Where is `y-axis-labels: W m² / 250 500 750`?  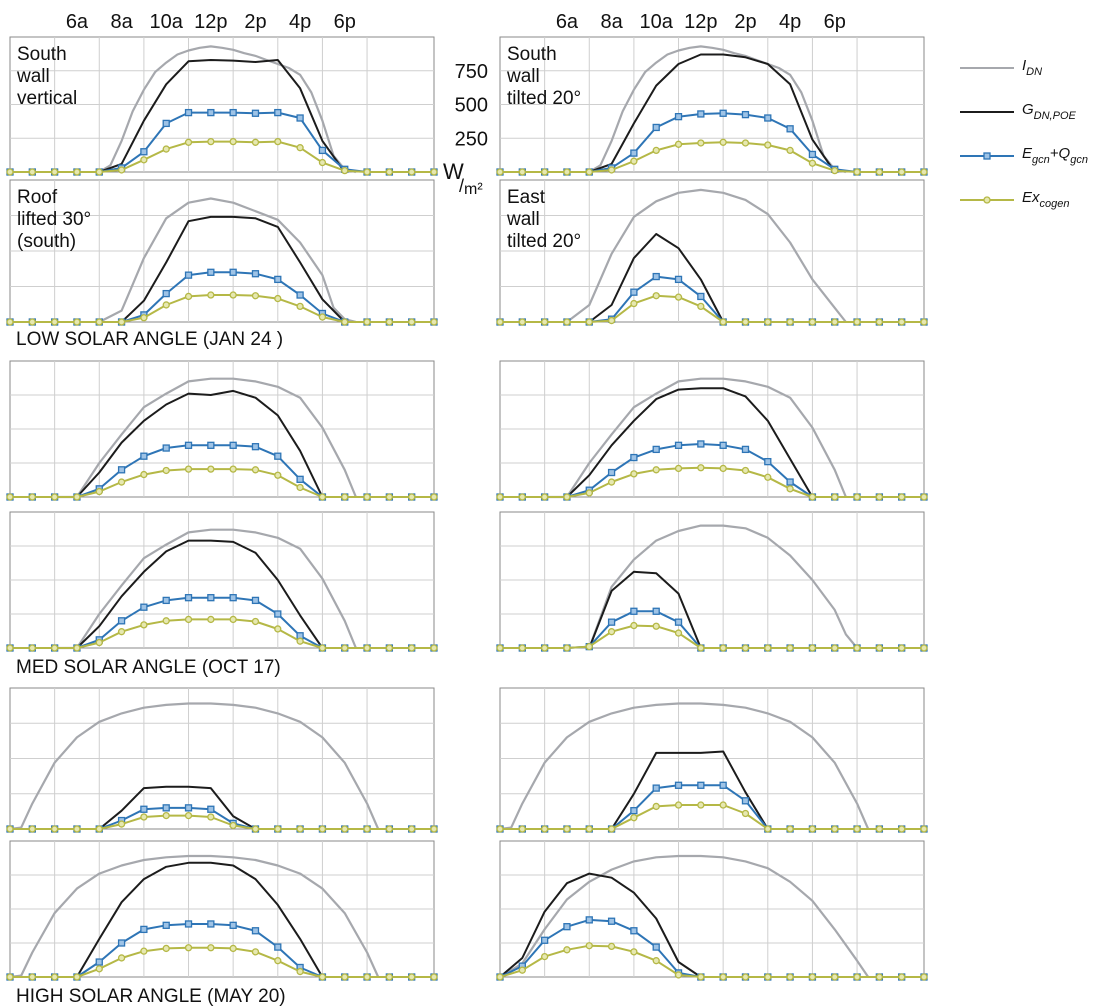 y-axis-labels: W m² / 250 500 750 is located at coordinates (465, 129).